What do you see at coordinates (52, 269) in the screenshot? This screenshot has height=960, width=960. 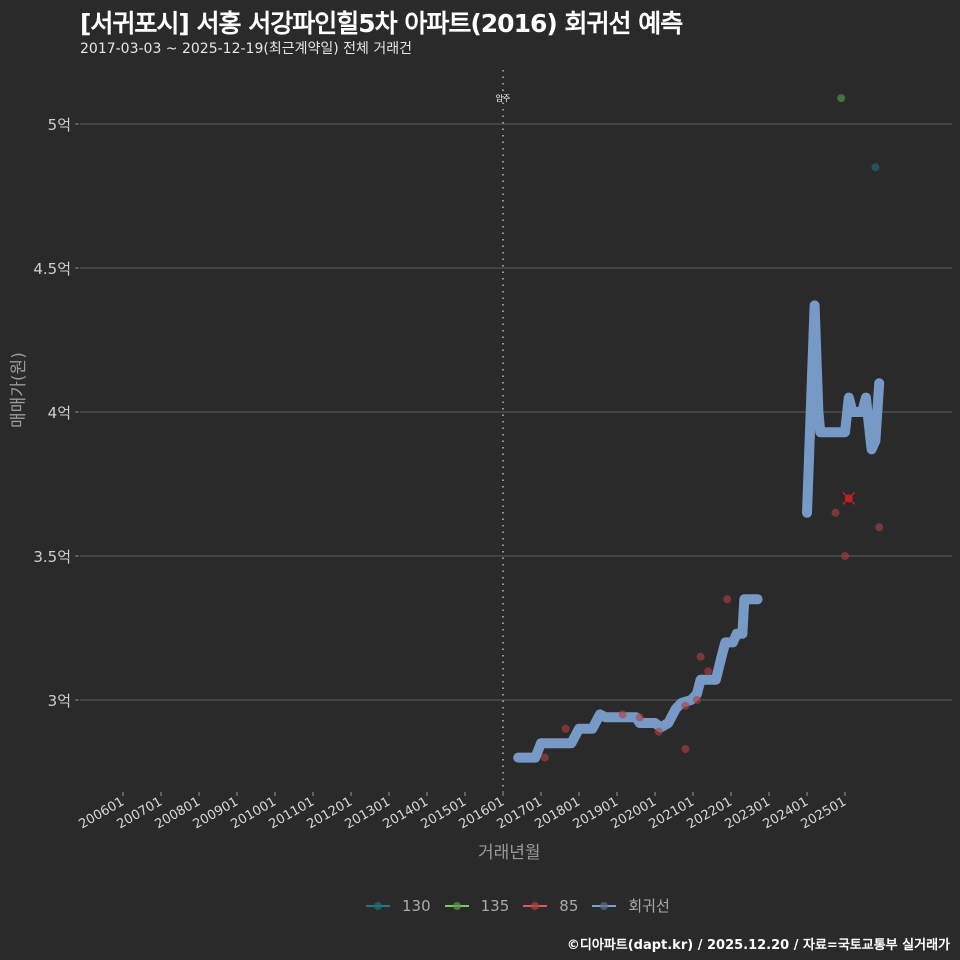 I see `svg-text: 4.5억` at bounding box center [52, 269].